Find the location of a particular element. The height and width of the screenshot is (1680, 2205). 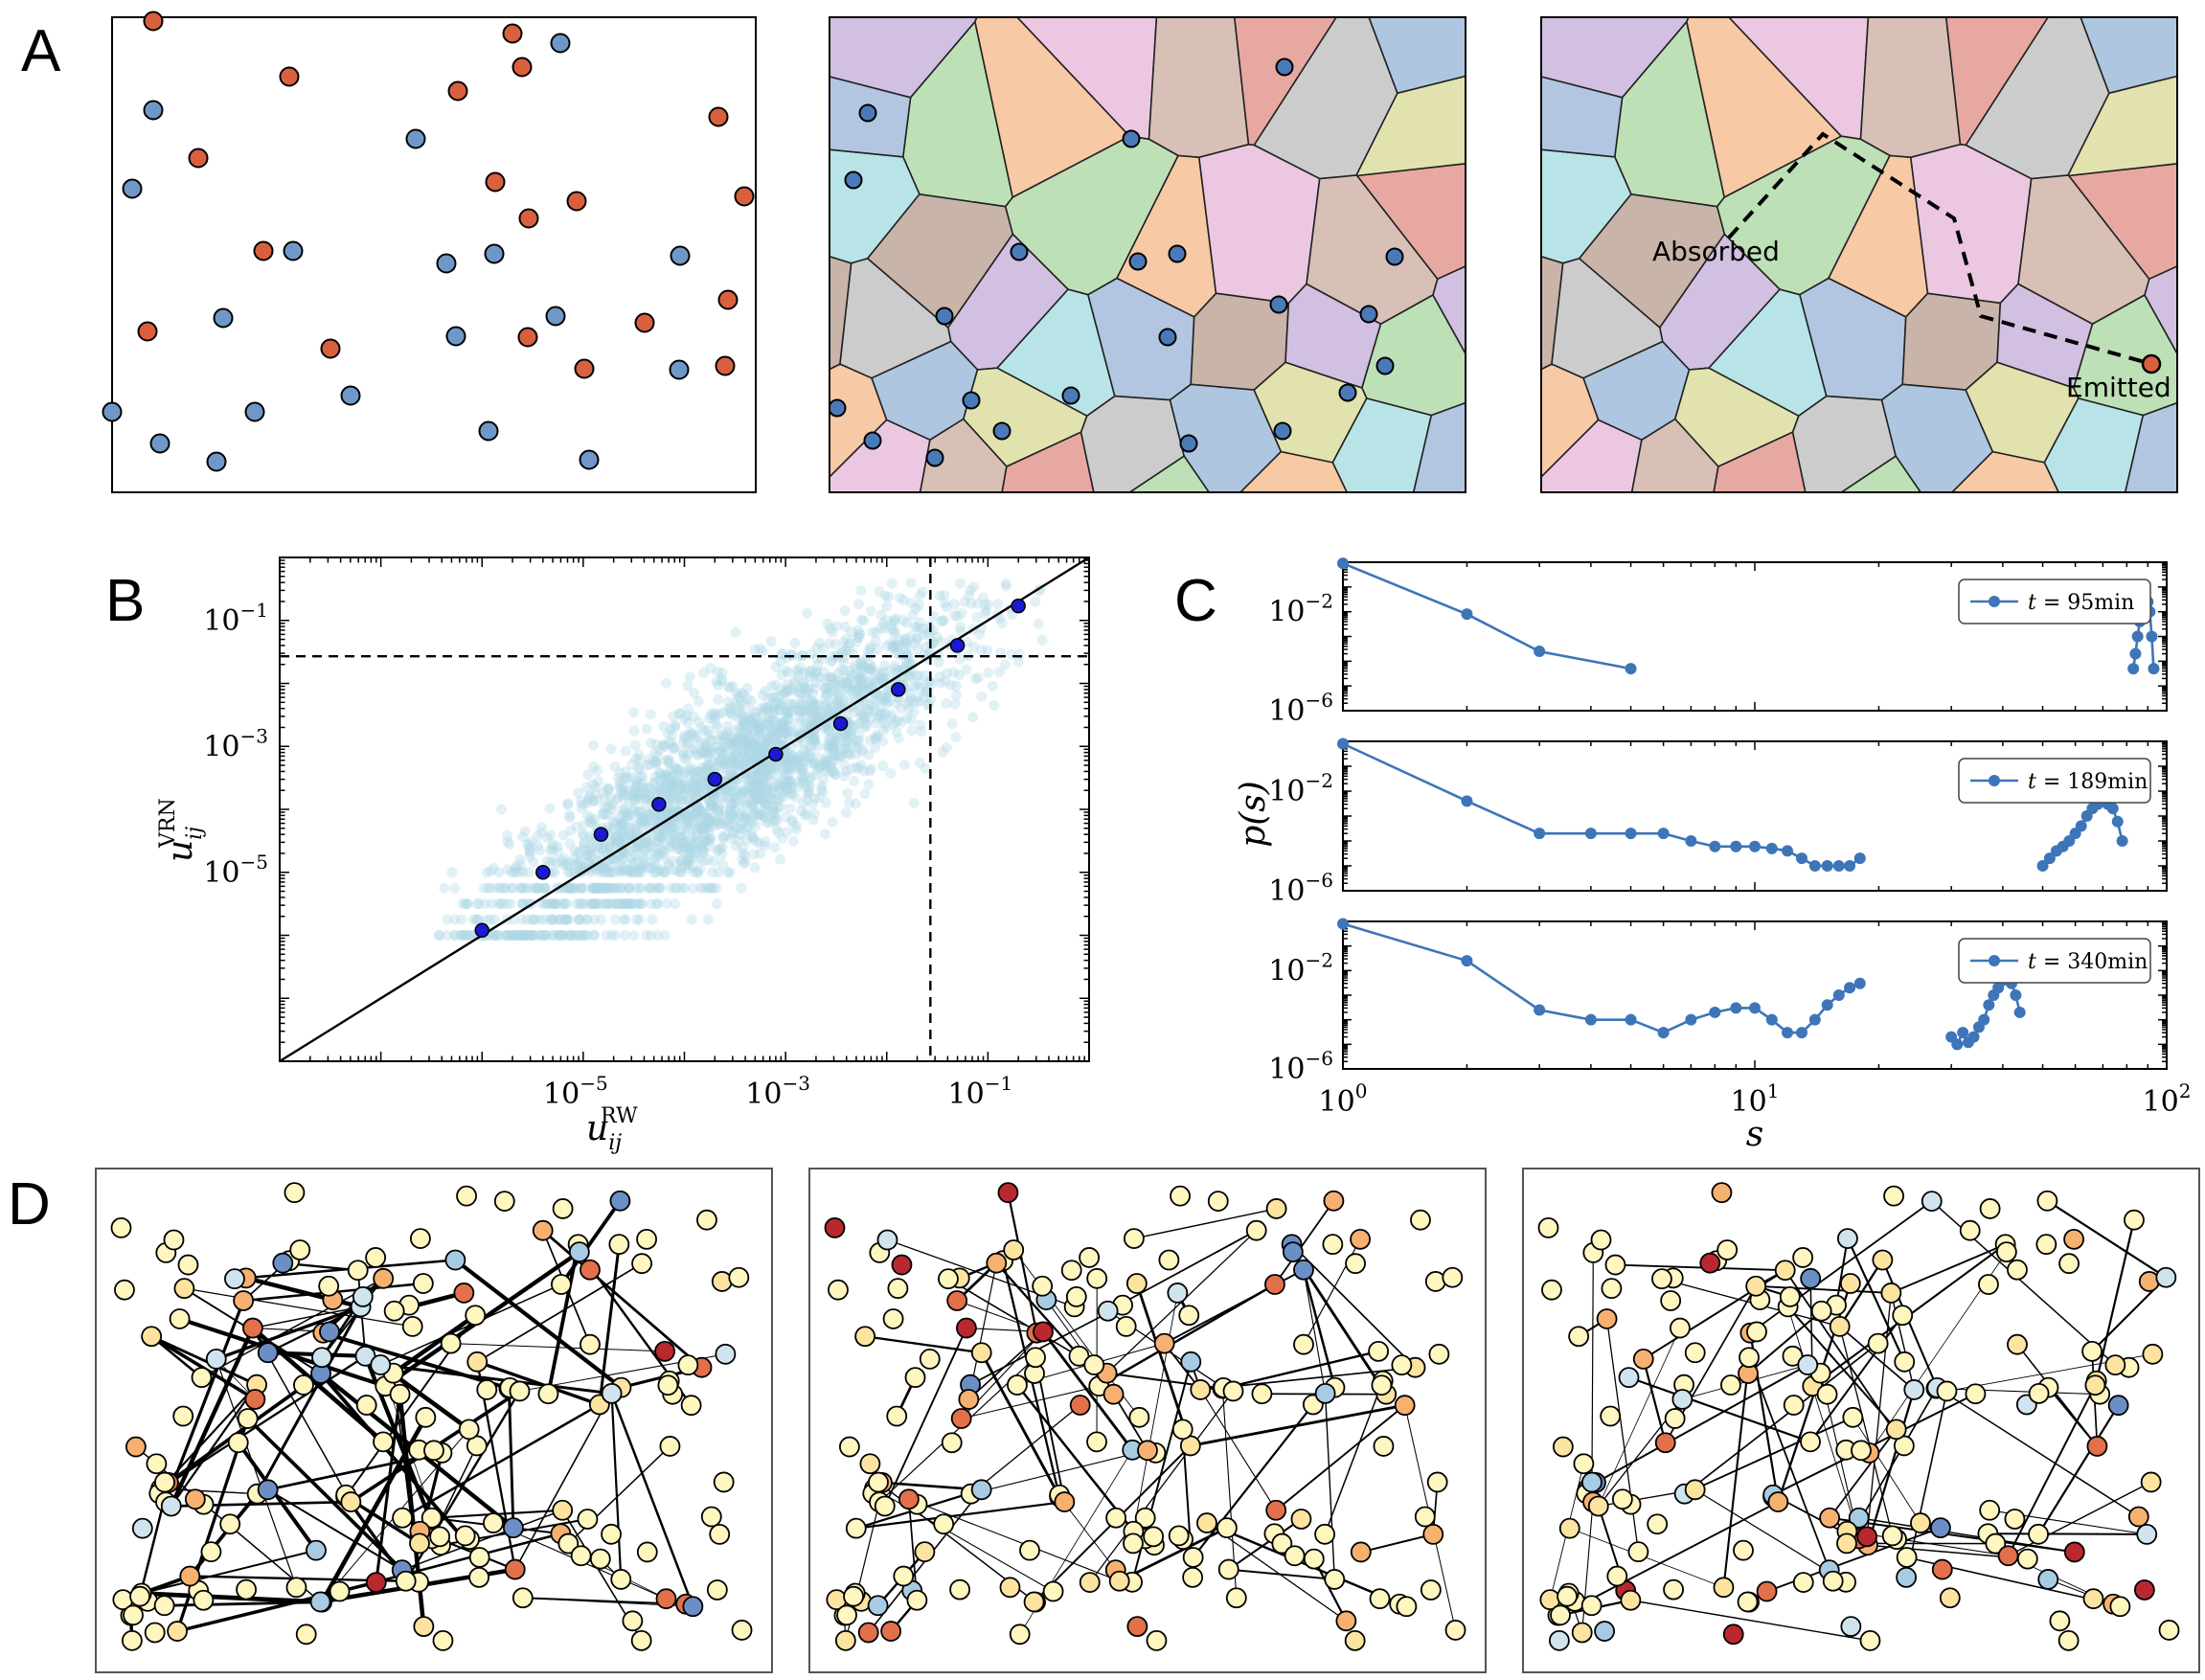

panel-letter-c: C is located at coordinates (1196, 601).